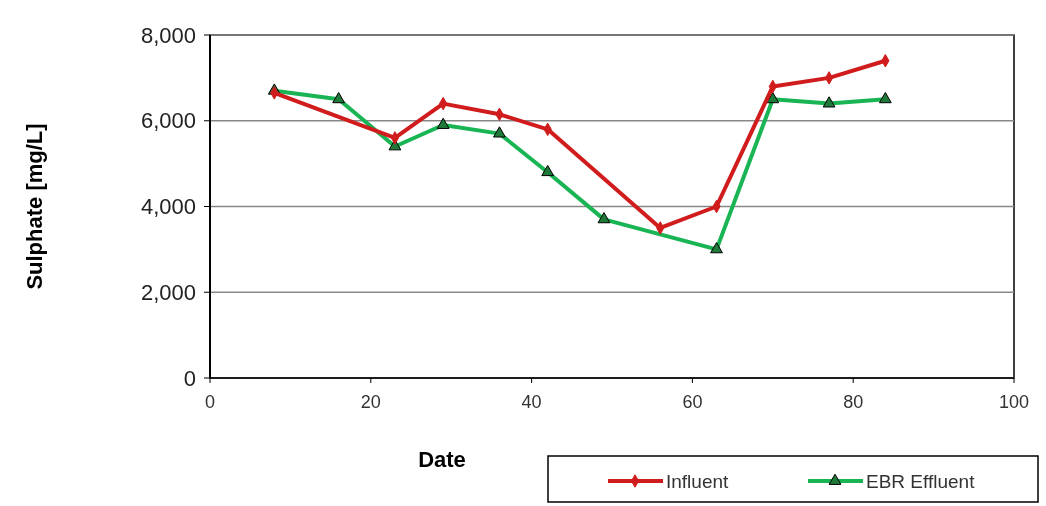 The height and width of the screenshot is (506, 1046). I want to click on y-tick-label: 4,000, so click(168, 207).